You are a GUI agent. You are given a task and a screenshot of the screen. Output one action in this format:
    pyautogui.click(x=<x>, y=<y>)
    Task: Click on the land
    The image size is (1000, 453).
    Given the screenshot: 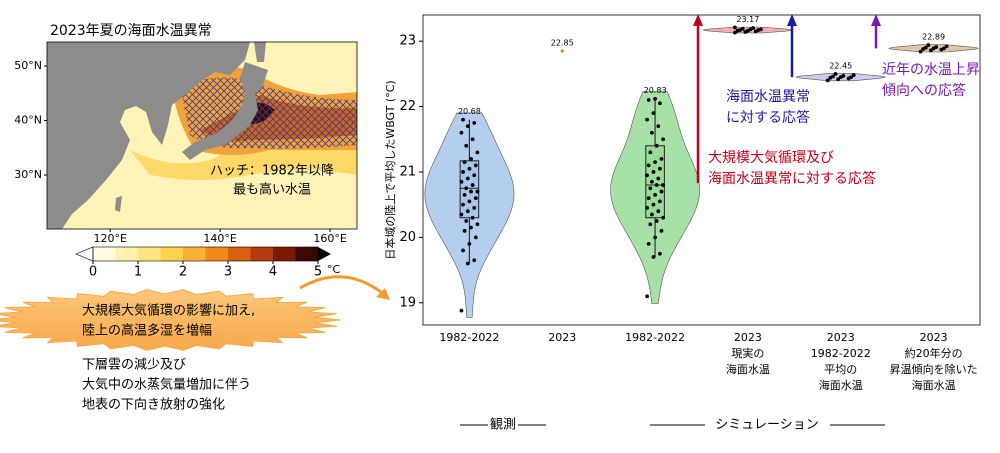 What is the action you would take?
    pyautogui.click(x=148, y=135)
    